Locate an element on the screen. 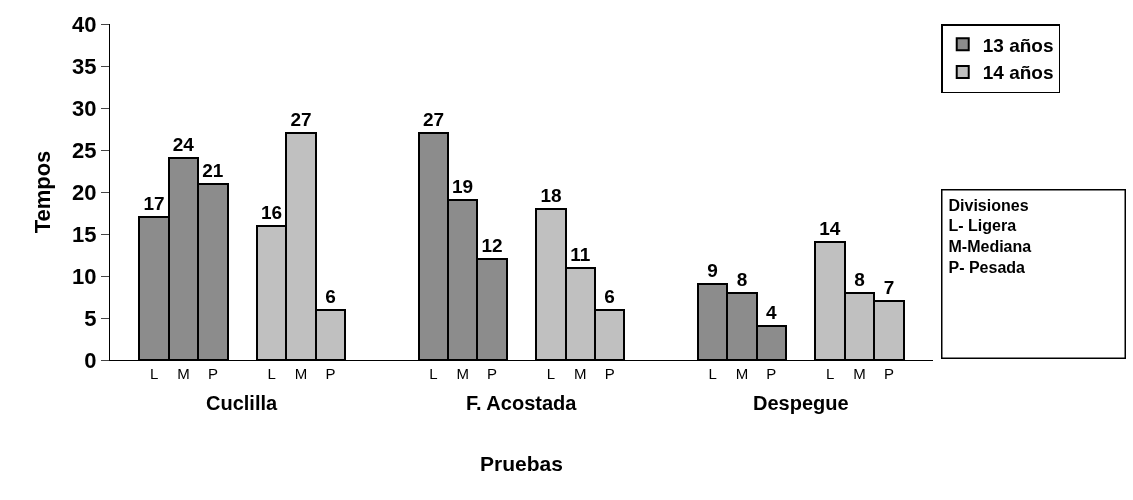 The height and width of the screenshot is (500, 1133). y-tick-label: 10 is located at coordinates (84, 276).